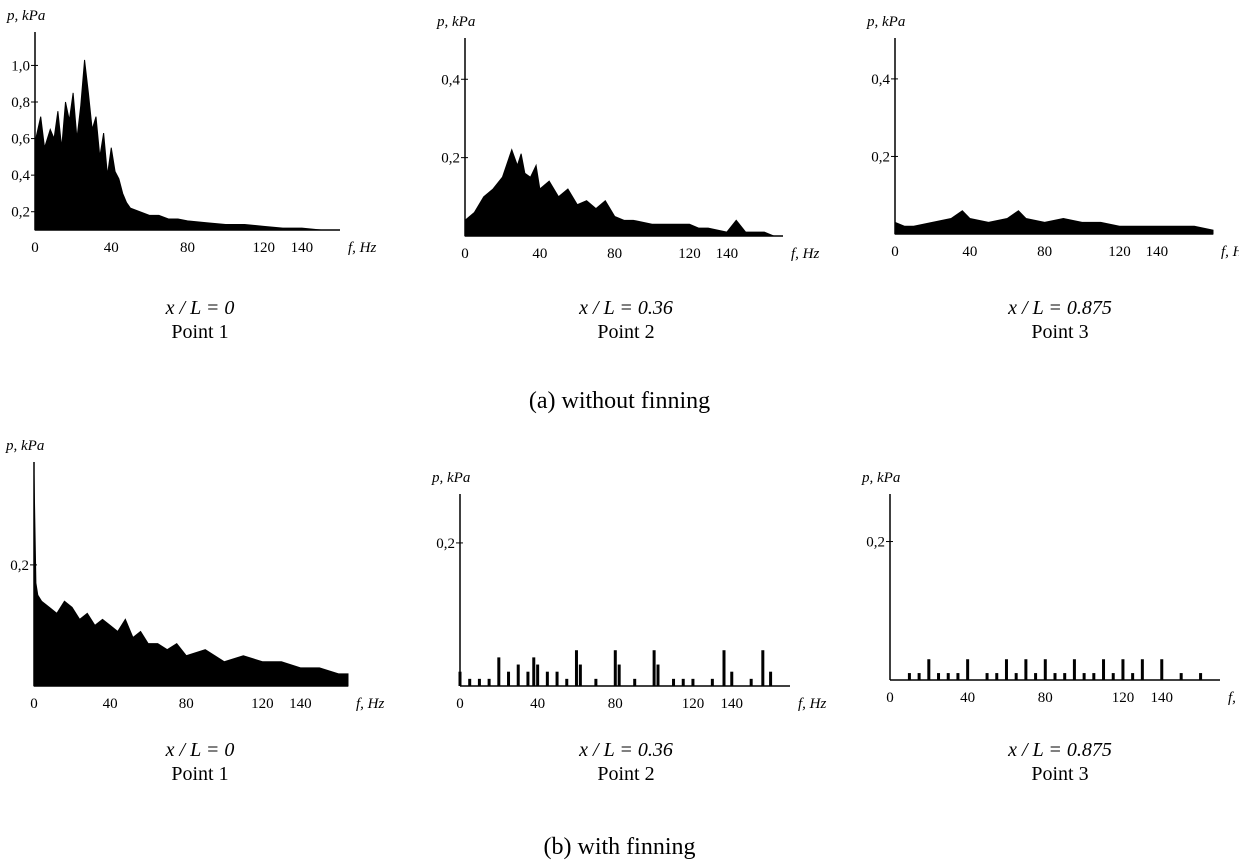  What do you see at coordinates (1060, 320) in the screenshot?
I see `caption-3: x / L = 0.875 Point 3` at bounding box center [1060, 320].